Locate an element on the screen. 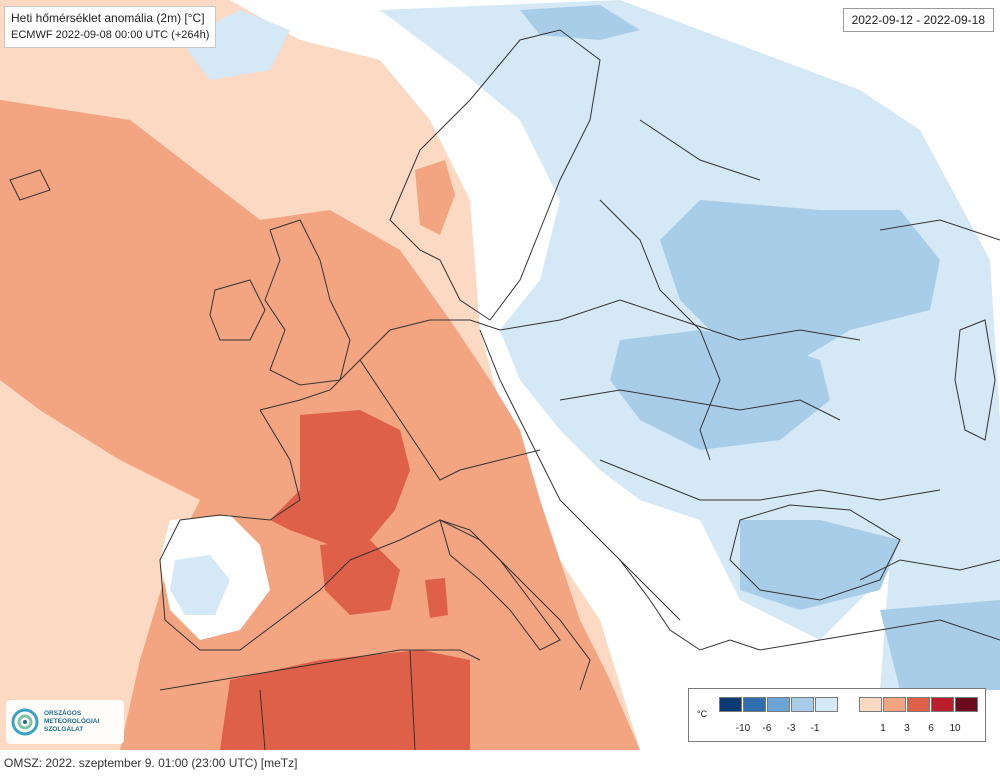  anomaly-fill-cold-medium-tr is located at coordinates (940, 645).